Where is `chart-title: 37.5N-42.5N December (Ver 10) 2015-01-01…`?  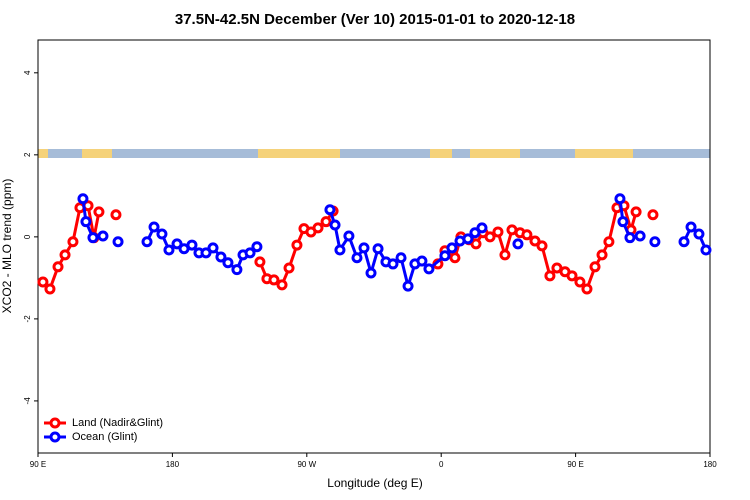
chart-title: 37.5N-42.5N December (Ver 10) 2015-01-01… is located at coordinates (375, 19).